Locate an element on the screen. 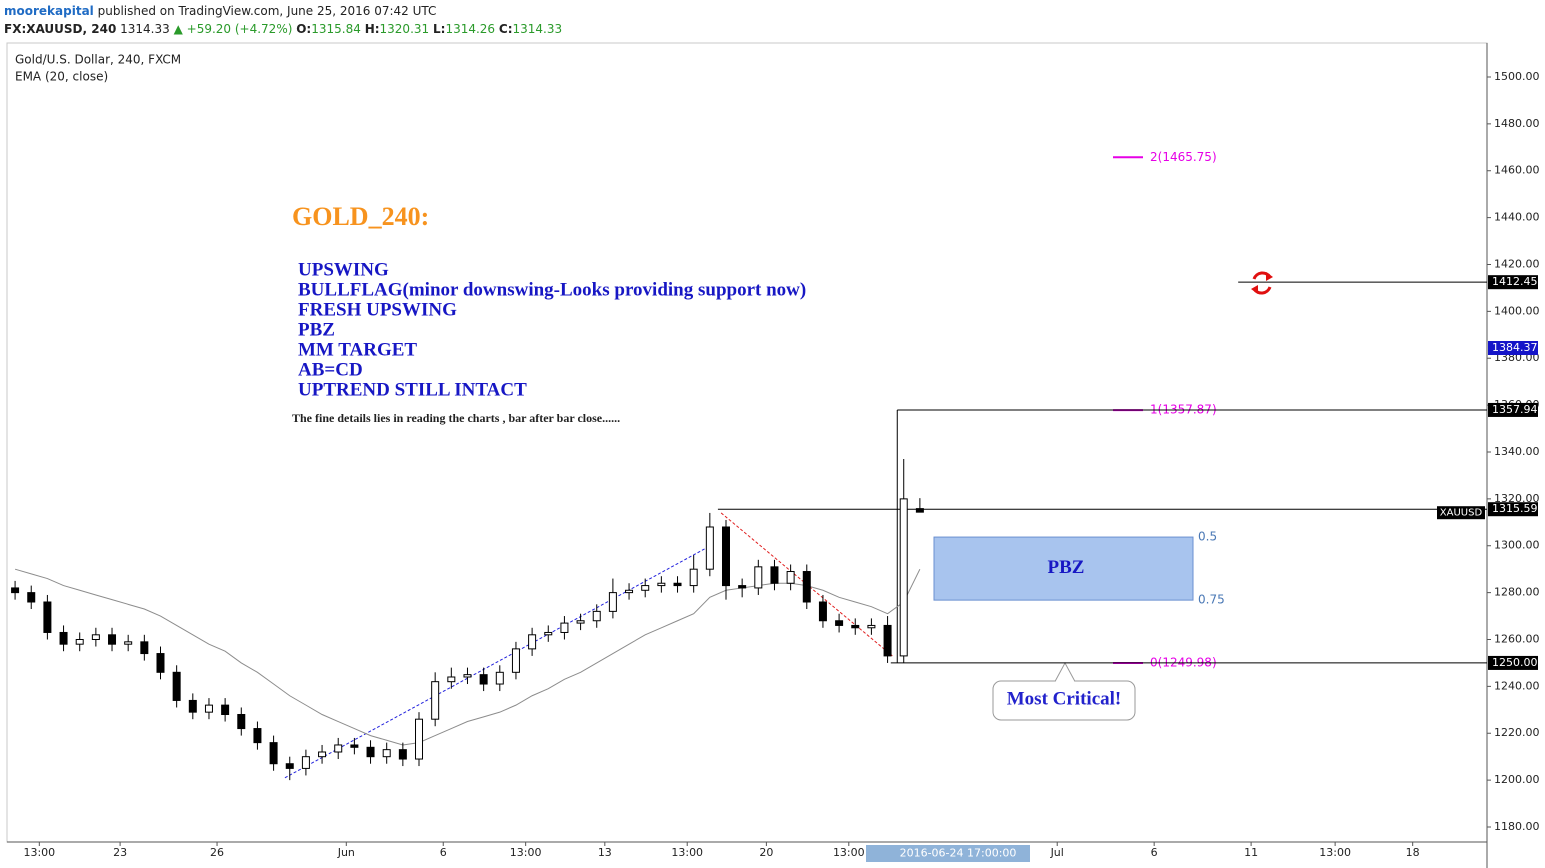 The image size is (1545, 868). annotation-title: GOLD_240: is located at coordinates (360, 216).